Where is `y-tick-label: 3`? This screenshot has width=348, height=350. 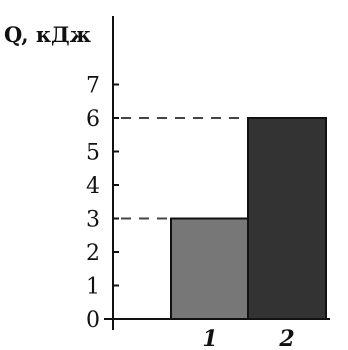
y-tick-label: 3 is located at coordinates (93, 220).